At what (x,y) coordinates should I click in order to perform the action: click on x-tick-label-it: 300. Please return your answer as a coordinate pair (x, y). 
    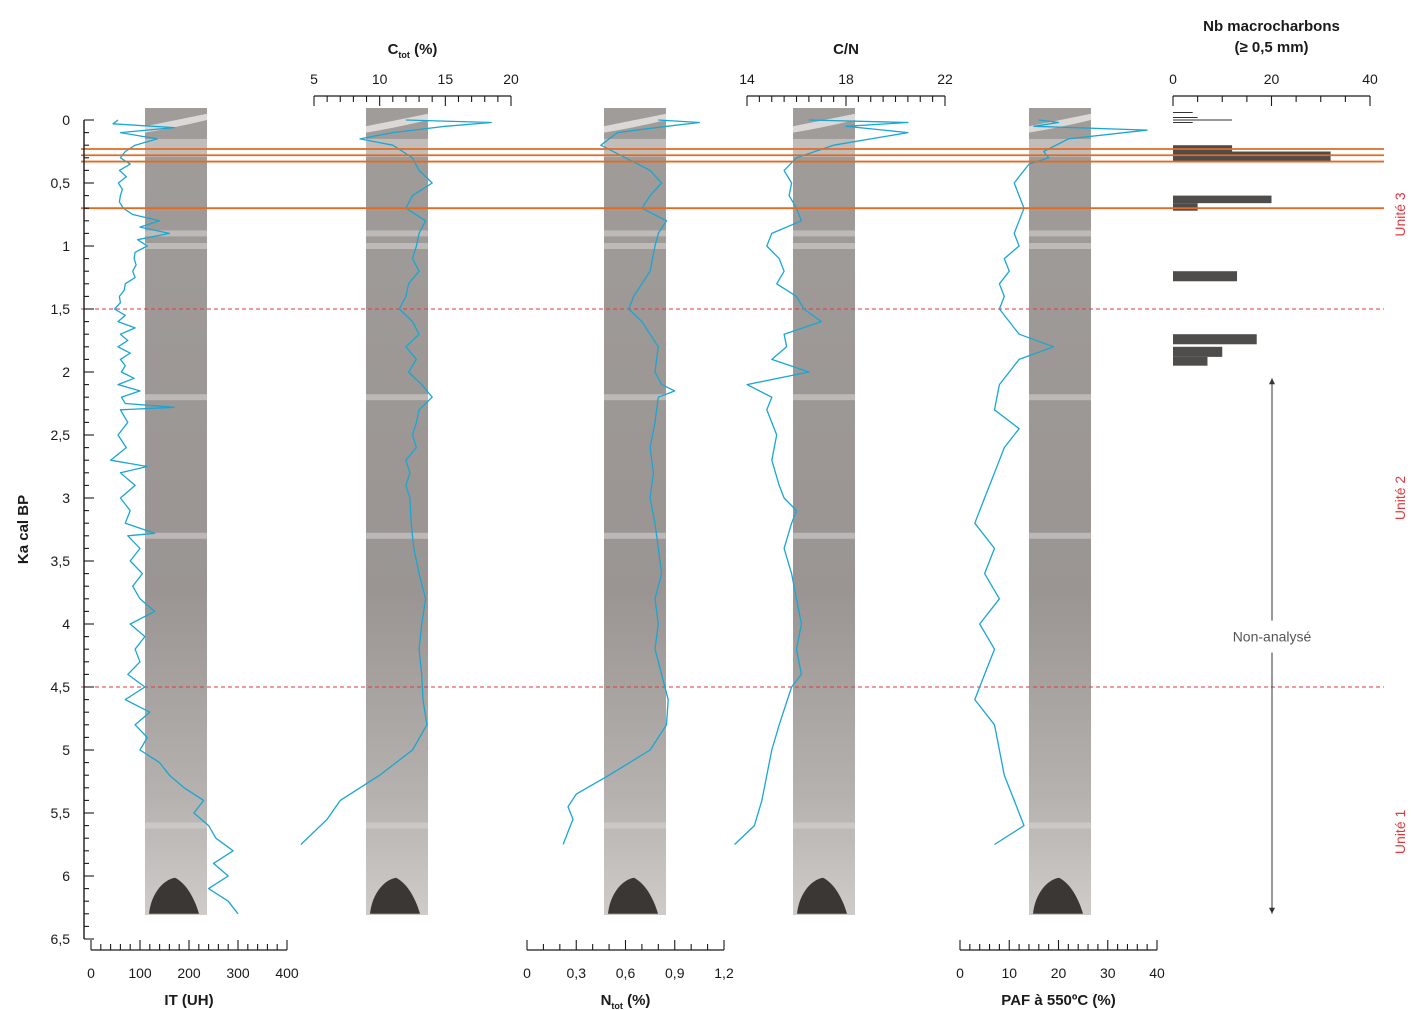
    Looking at the image, I should click on (238, 973).